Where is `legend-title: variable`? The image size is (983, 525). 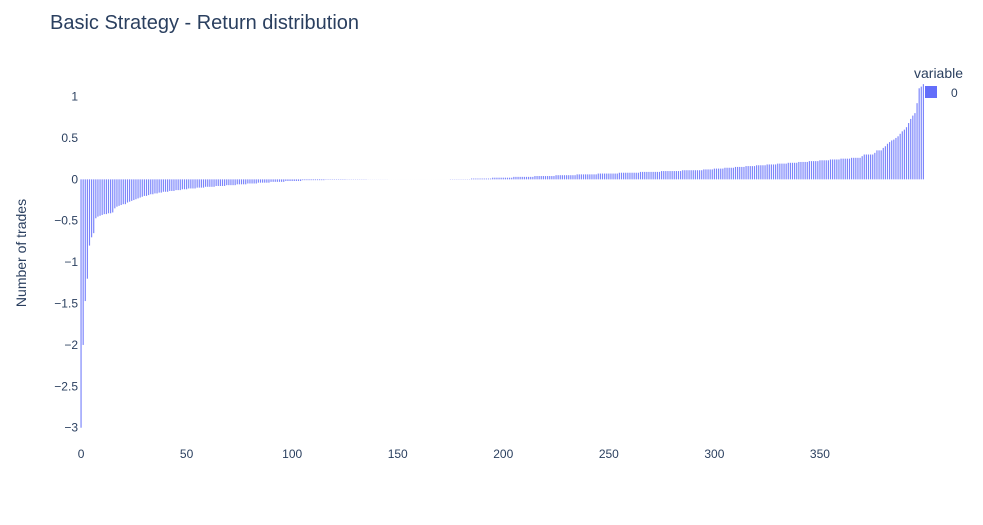
legend-title: variable is located at coordinates (938, 73).